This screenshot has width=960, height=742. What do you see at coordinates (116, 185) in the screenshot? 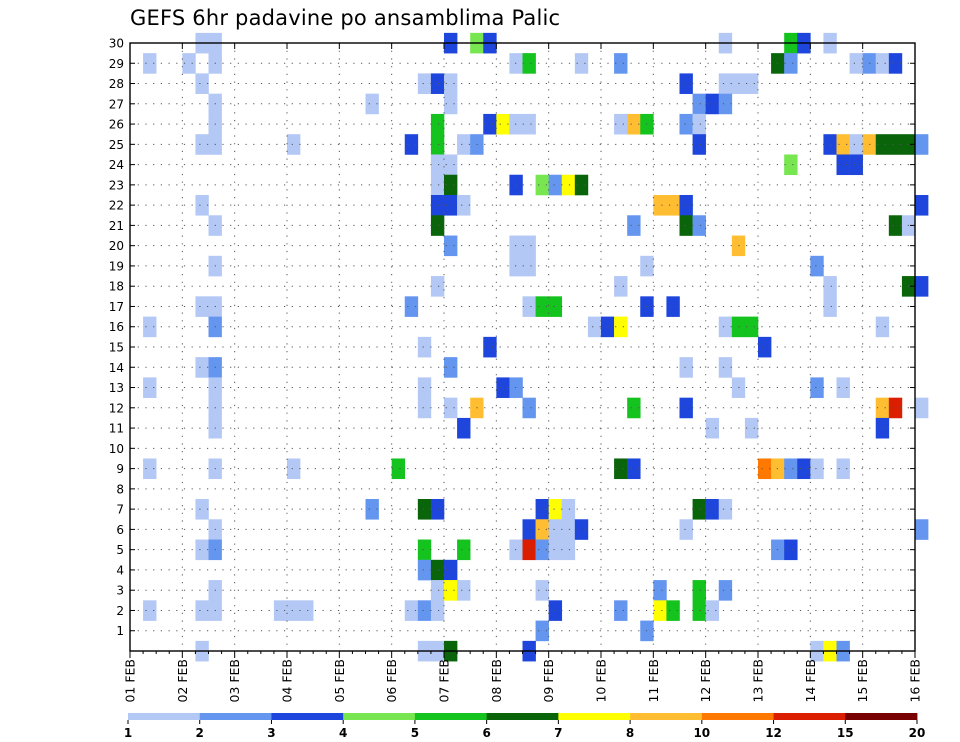
I see `y-tick-label: 23` at bounding box center [116, 185].